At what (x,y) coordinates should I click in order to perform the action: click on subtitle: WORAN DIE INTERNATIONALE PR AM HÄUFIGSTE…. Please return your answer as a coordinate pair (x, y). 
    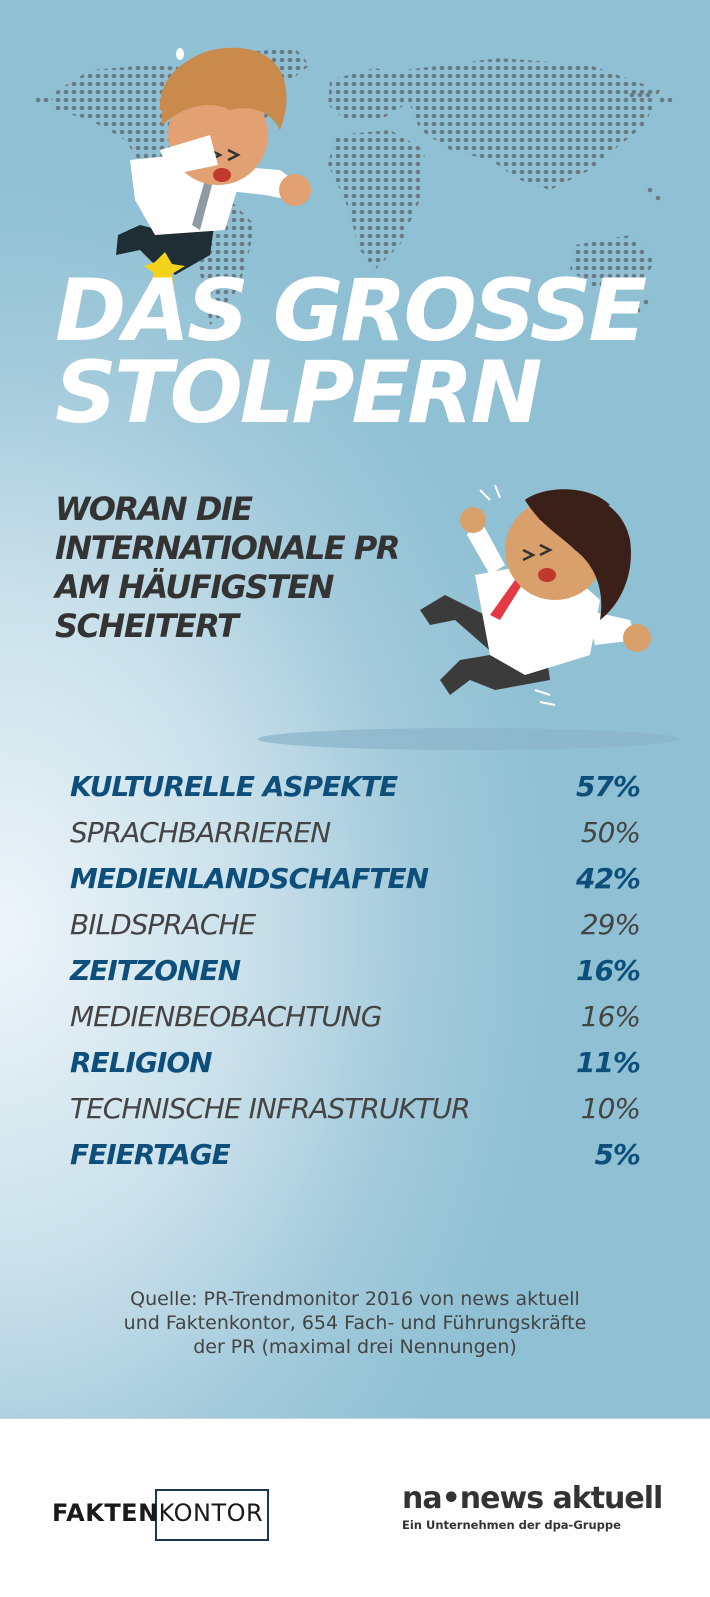
    Looking at the image, I should click on (227, 568).